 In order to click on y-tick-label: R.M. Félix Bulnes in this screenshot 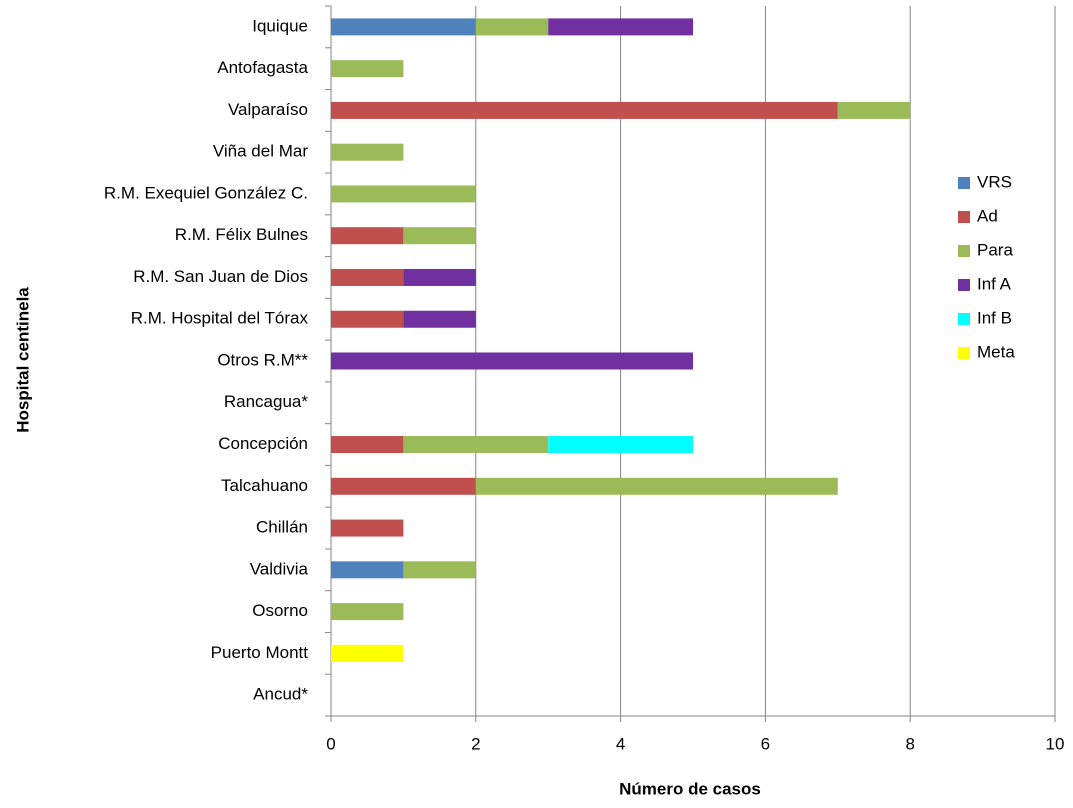, I will do `click(241, 234)`.